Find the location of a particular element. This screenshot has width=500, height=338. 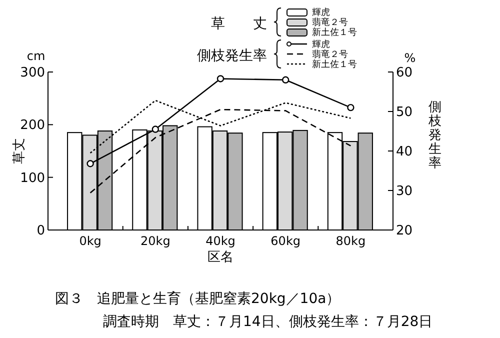

y2-tick-label: 60 is located at coordinates (404, 73).